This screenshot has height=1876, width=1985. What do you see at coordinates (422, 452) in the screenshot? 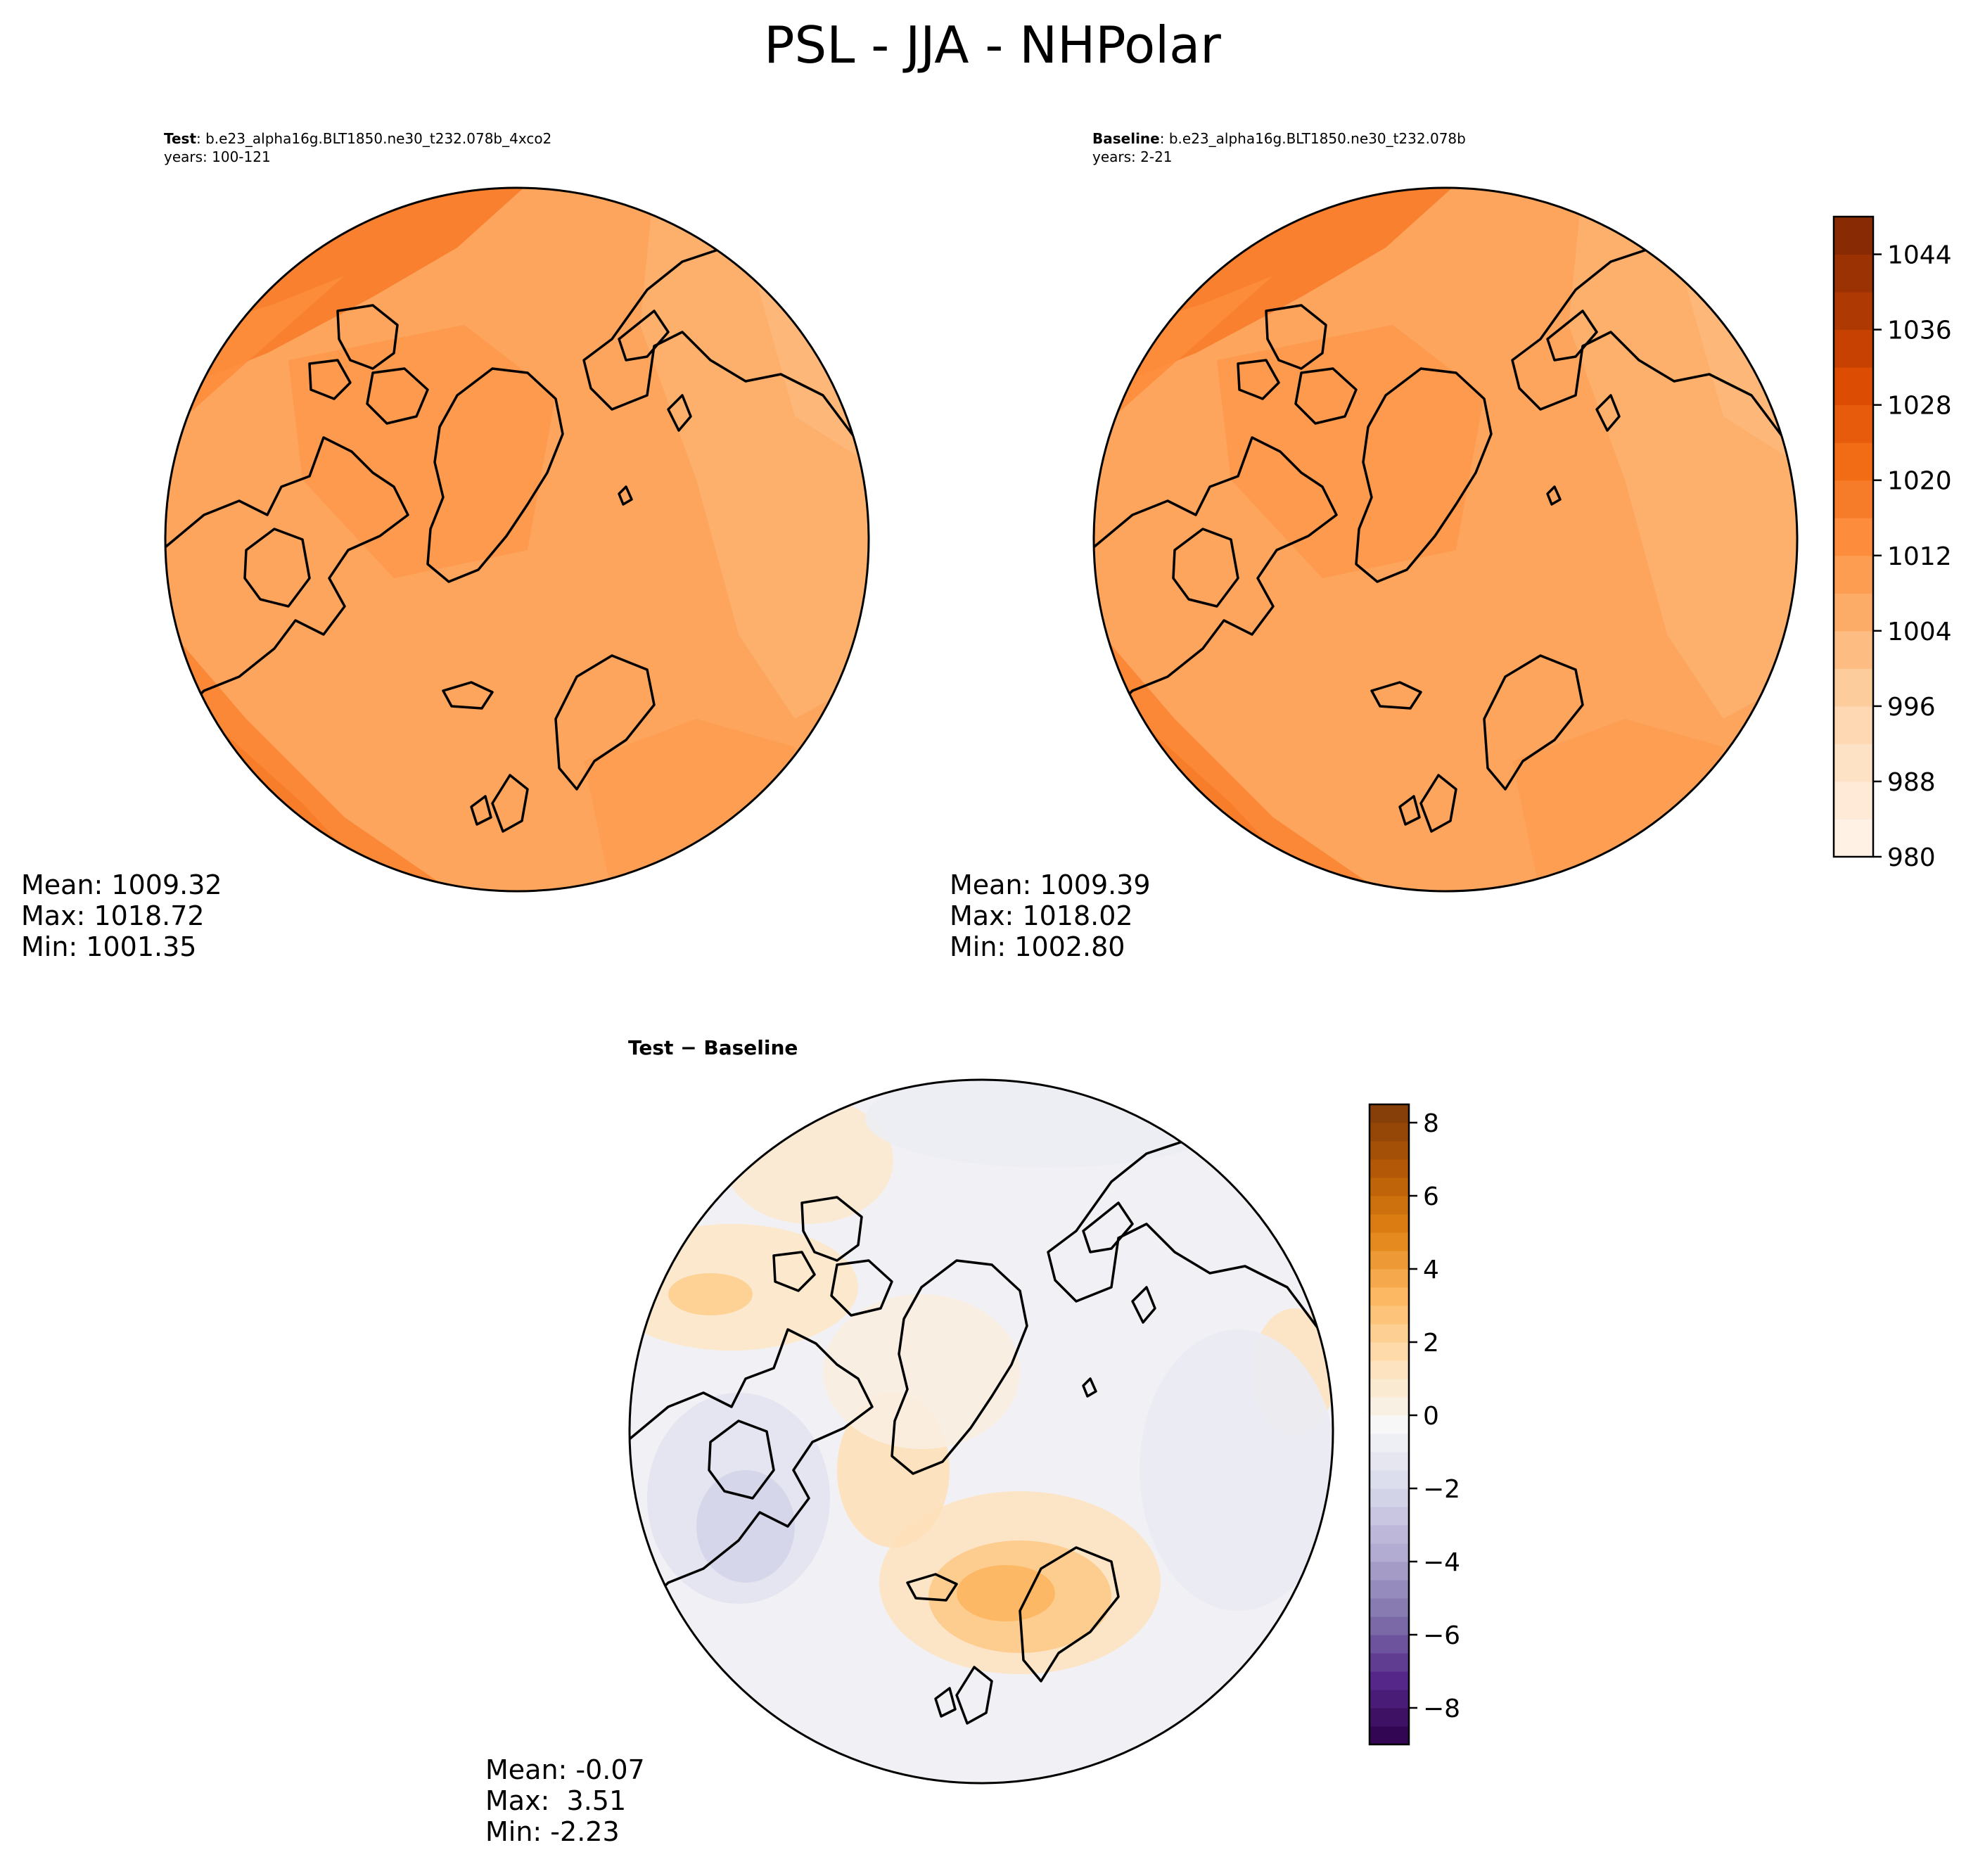
I see `test-map-contour-fill` at bounding box center [422, 452].